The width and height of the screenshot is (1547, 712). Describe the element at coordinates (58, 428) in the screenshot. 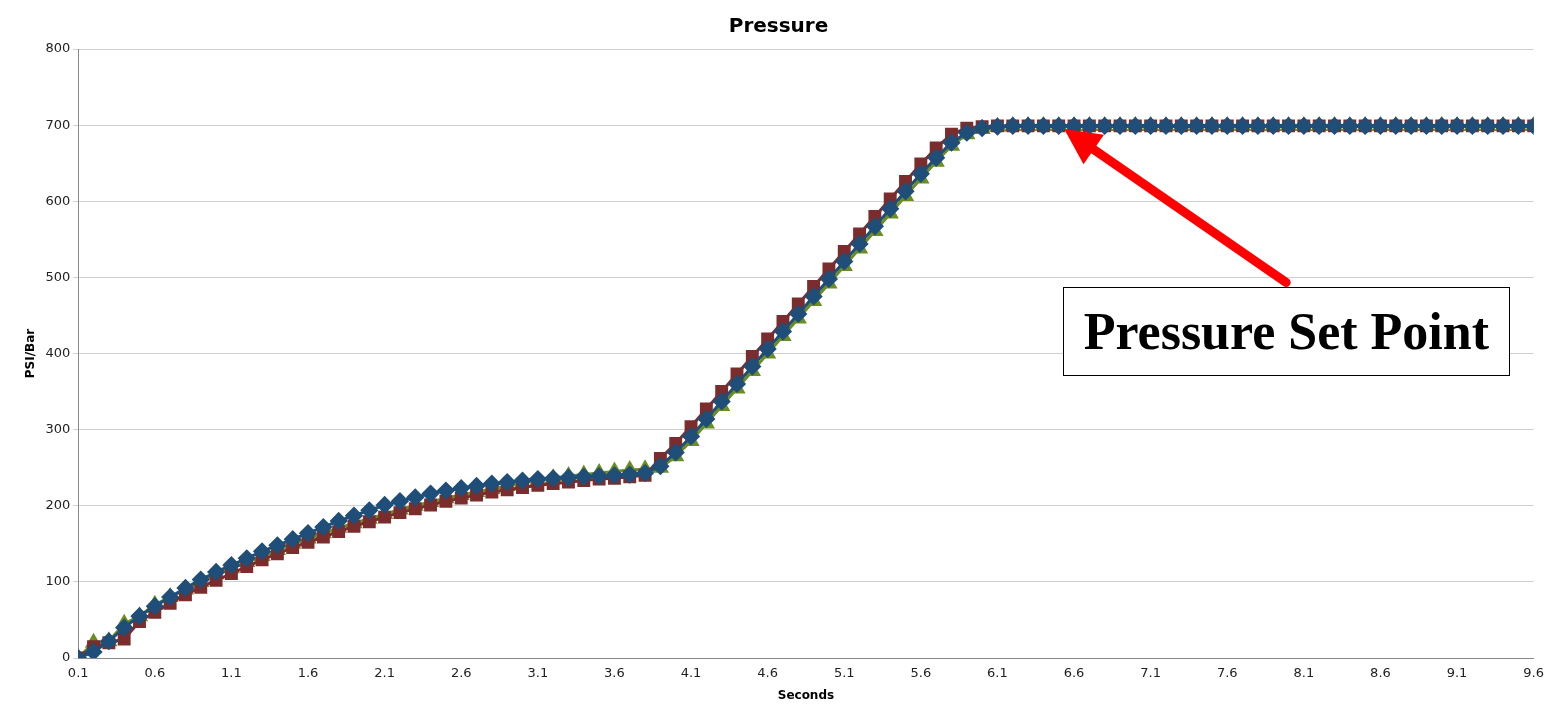

I see `y-tick-label: 300` at that location.